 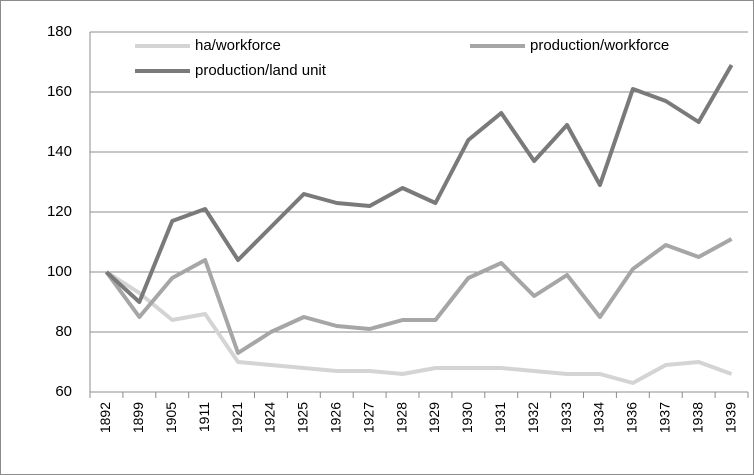 I want to click on x-tick-label: 1930, so click(x=467, y=417).